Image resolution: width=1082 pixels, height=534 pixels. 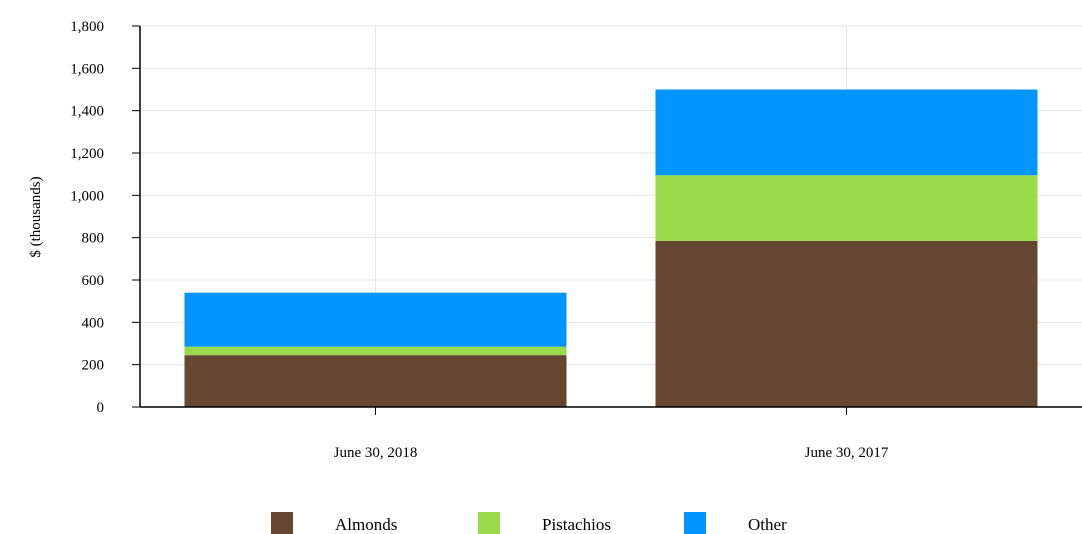 What do you see at coordinates (87, 112) in the screenshot?
I see `y-tick-label: 1,400` at bounding box center [87, 112].